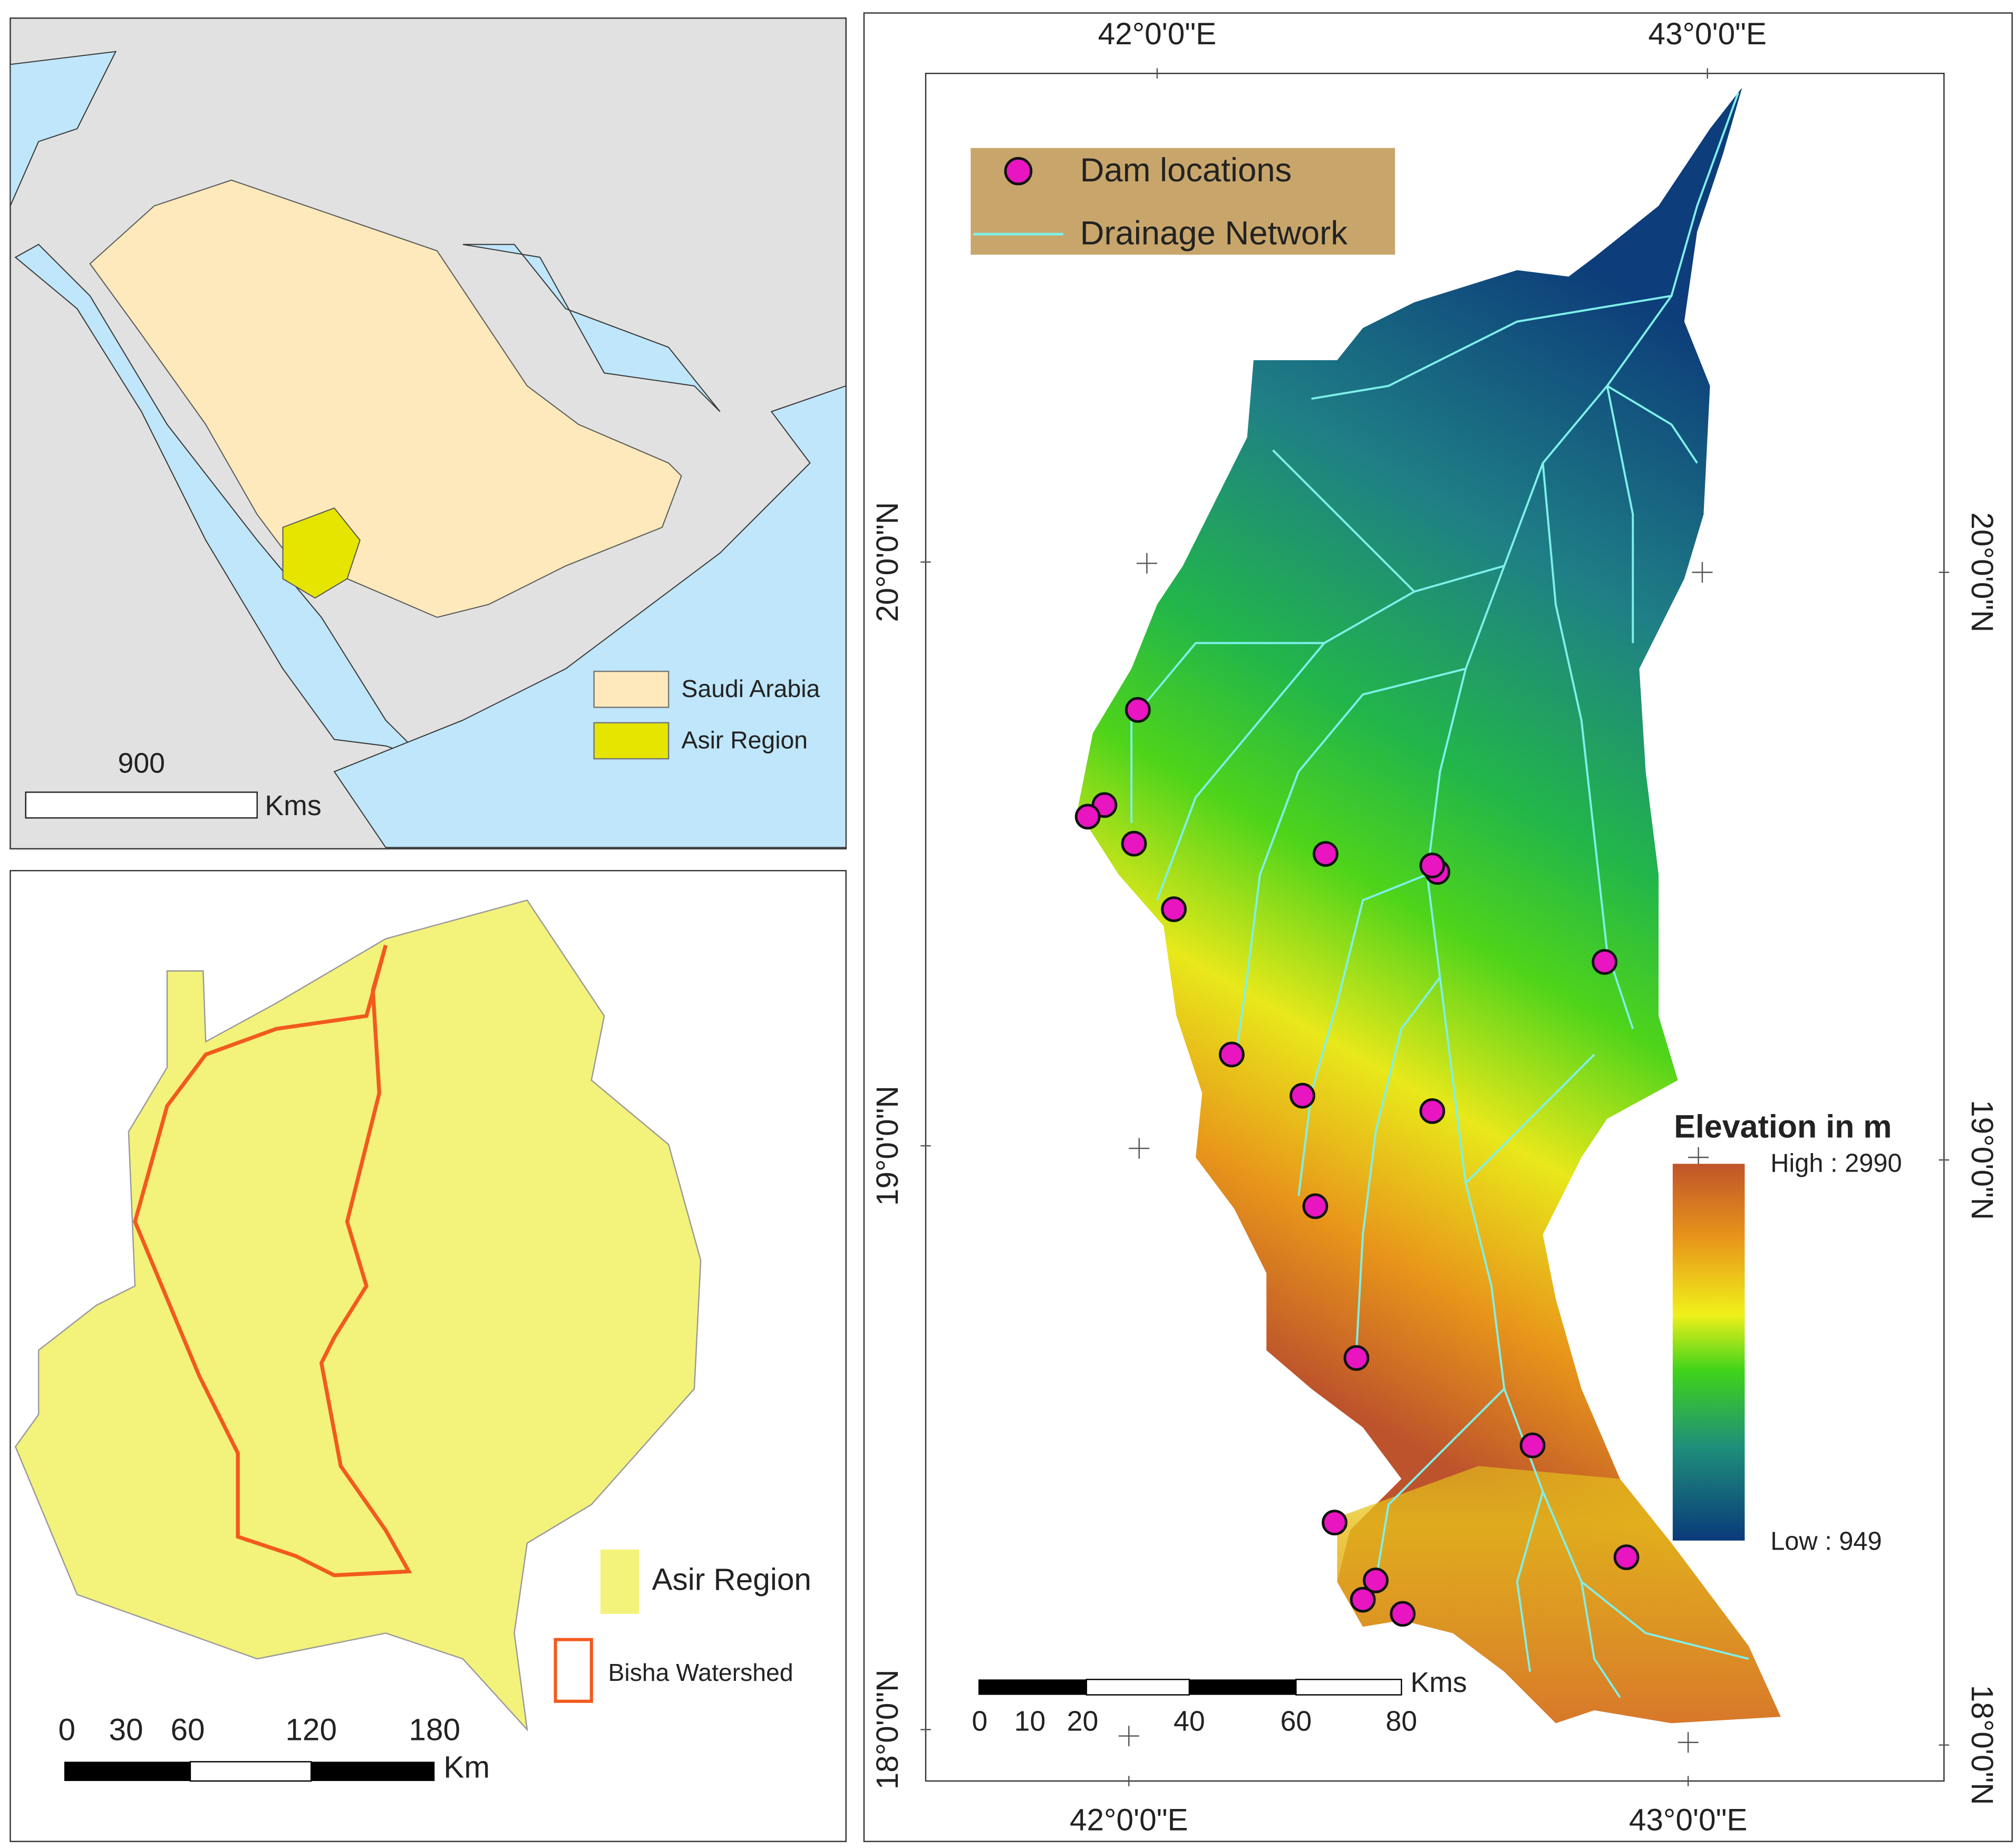  What do you see at coordinates (1190, 1721) in the screenshot?
I see `scale-tick-label: 40` at bounding box center [1190, 1721].